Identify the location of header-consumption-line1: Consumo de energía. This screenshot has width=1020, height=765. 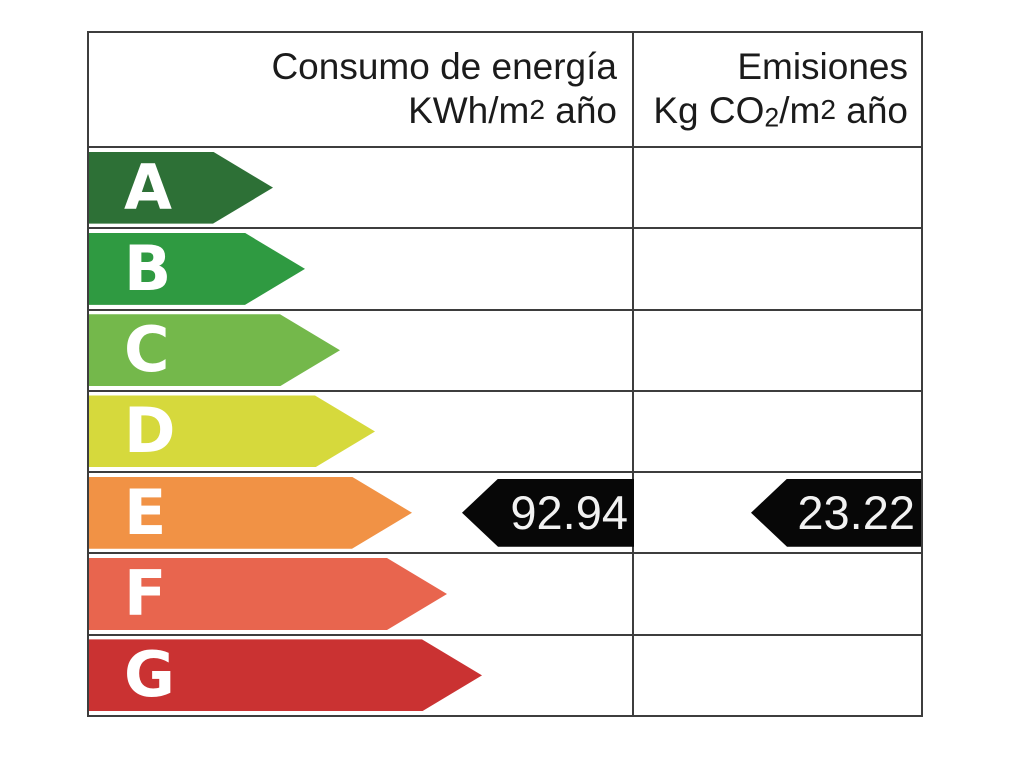
(444, 66).